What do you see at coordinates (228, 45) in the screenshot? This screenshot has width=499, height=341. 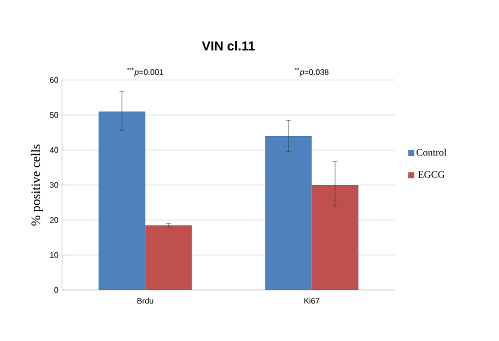 I see `chart-title: VIN cl.11` at bounding box center [228, 45].